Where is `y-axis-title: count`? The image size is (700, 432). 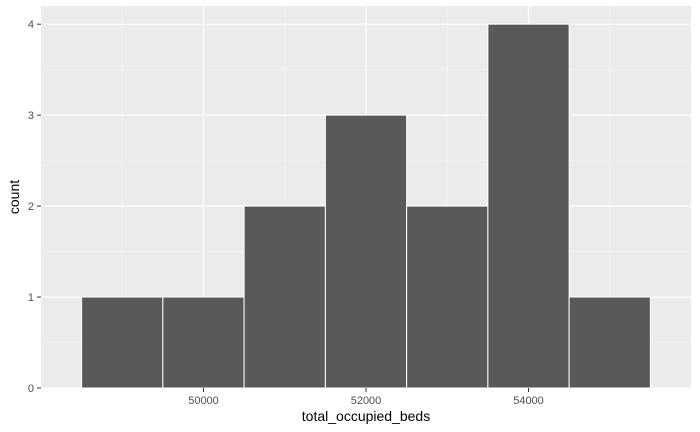 y-axis-title: count is located at coordinates (14, 197).